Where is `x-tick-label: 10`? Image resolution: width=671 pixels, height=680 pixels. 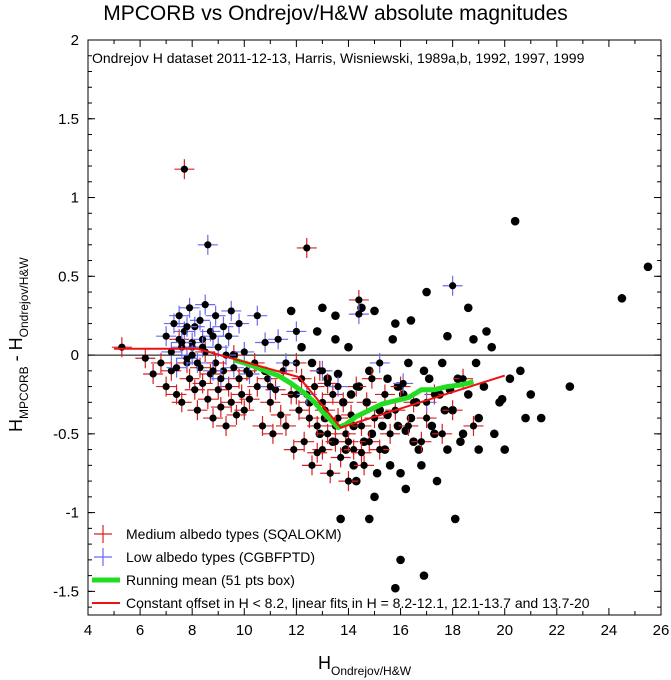
x-tick-label: 10 is located at coordinates (244, 630).